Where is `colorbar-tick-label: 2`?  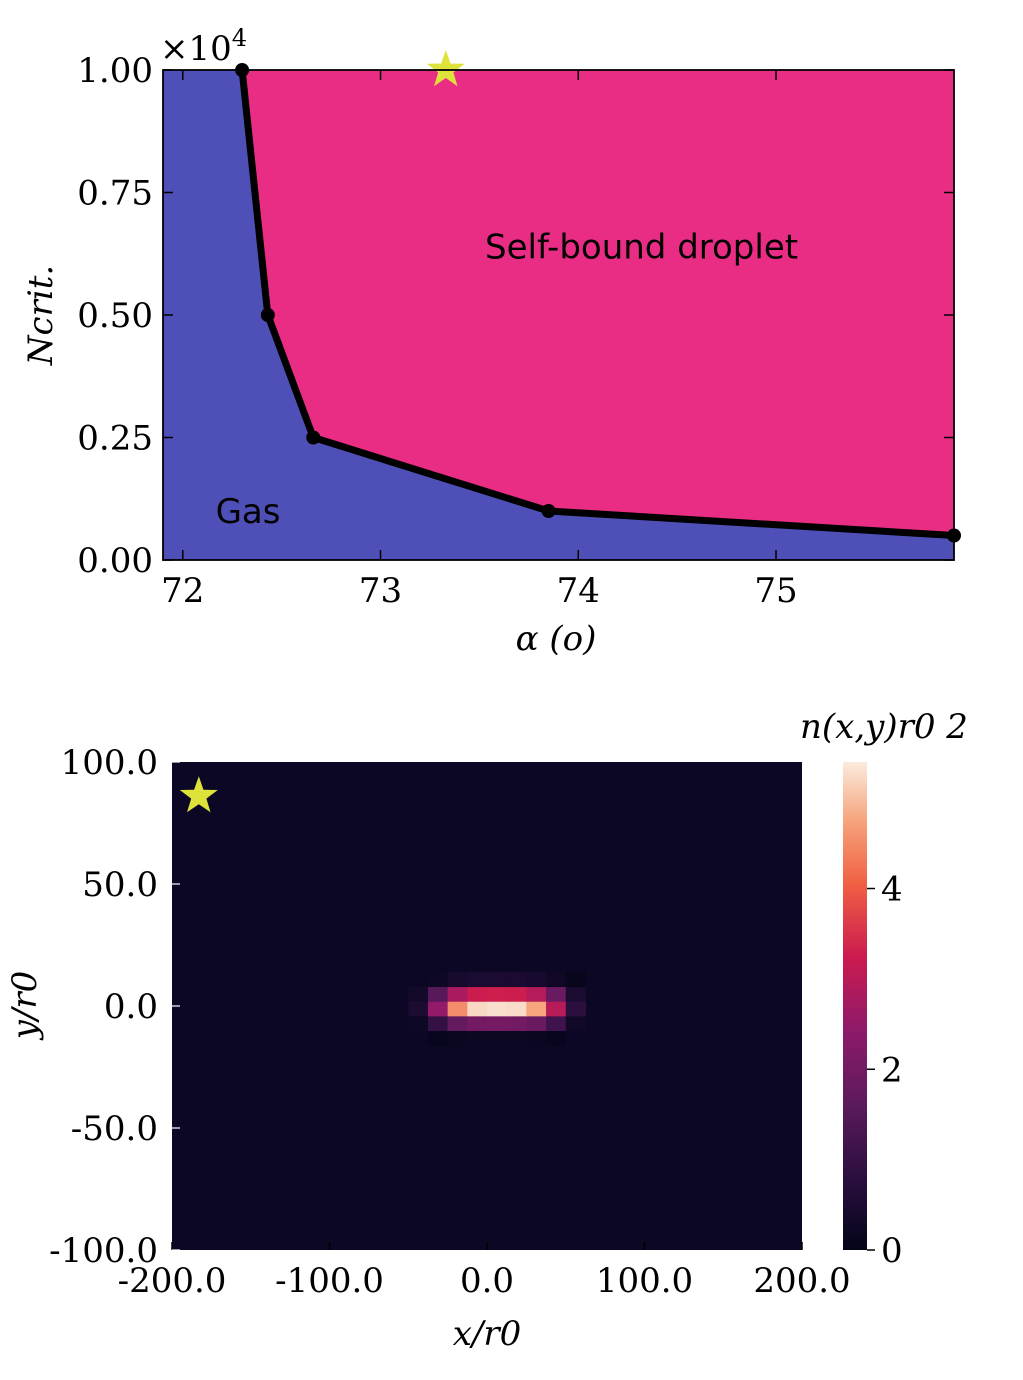
colorbar-tick-label: 2 is located at coordinates (892, 1070).